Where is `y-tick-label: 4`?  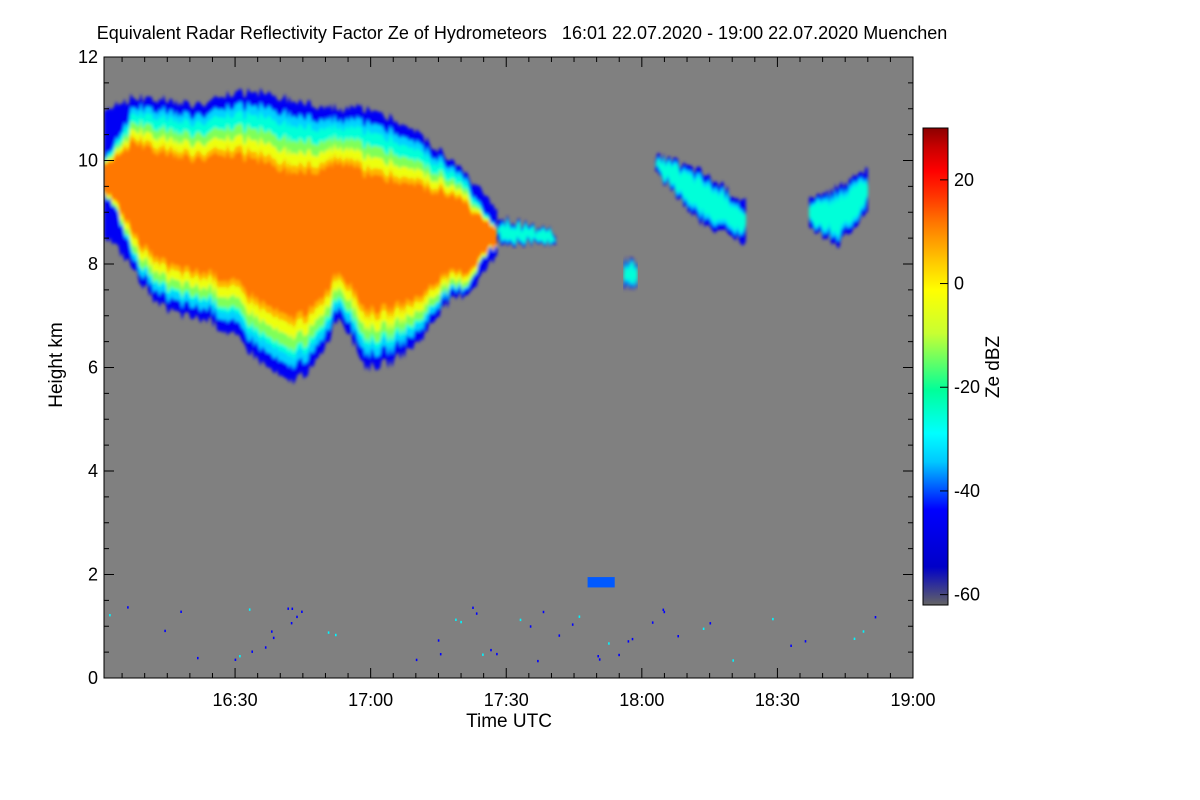
y-tick-label: 4 is located at coordinates (93, 471).